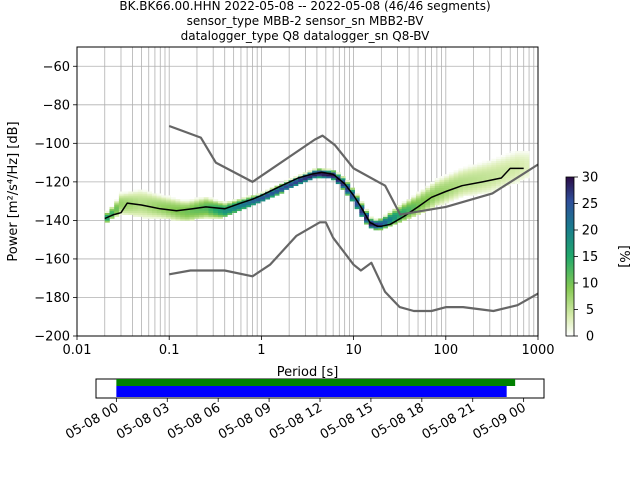  I want to click on x-tick-label: 100, so click(445, 350).